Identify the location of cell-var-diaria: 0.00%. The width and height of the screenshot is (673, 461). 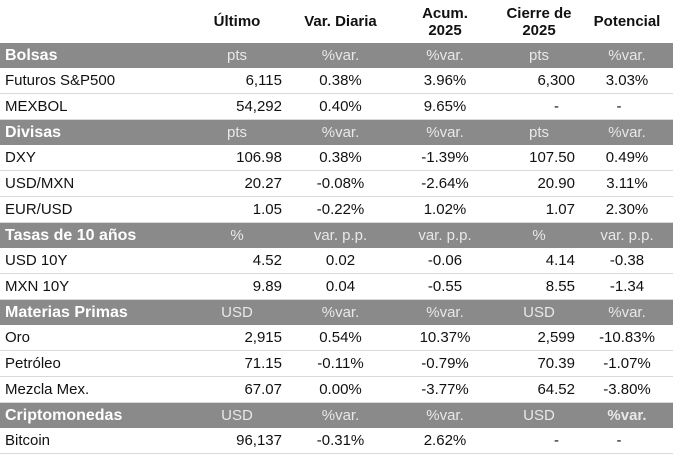
(340, 389).